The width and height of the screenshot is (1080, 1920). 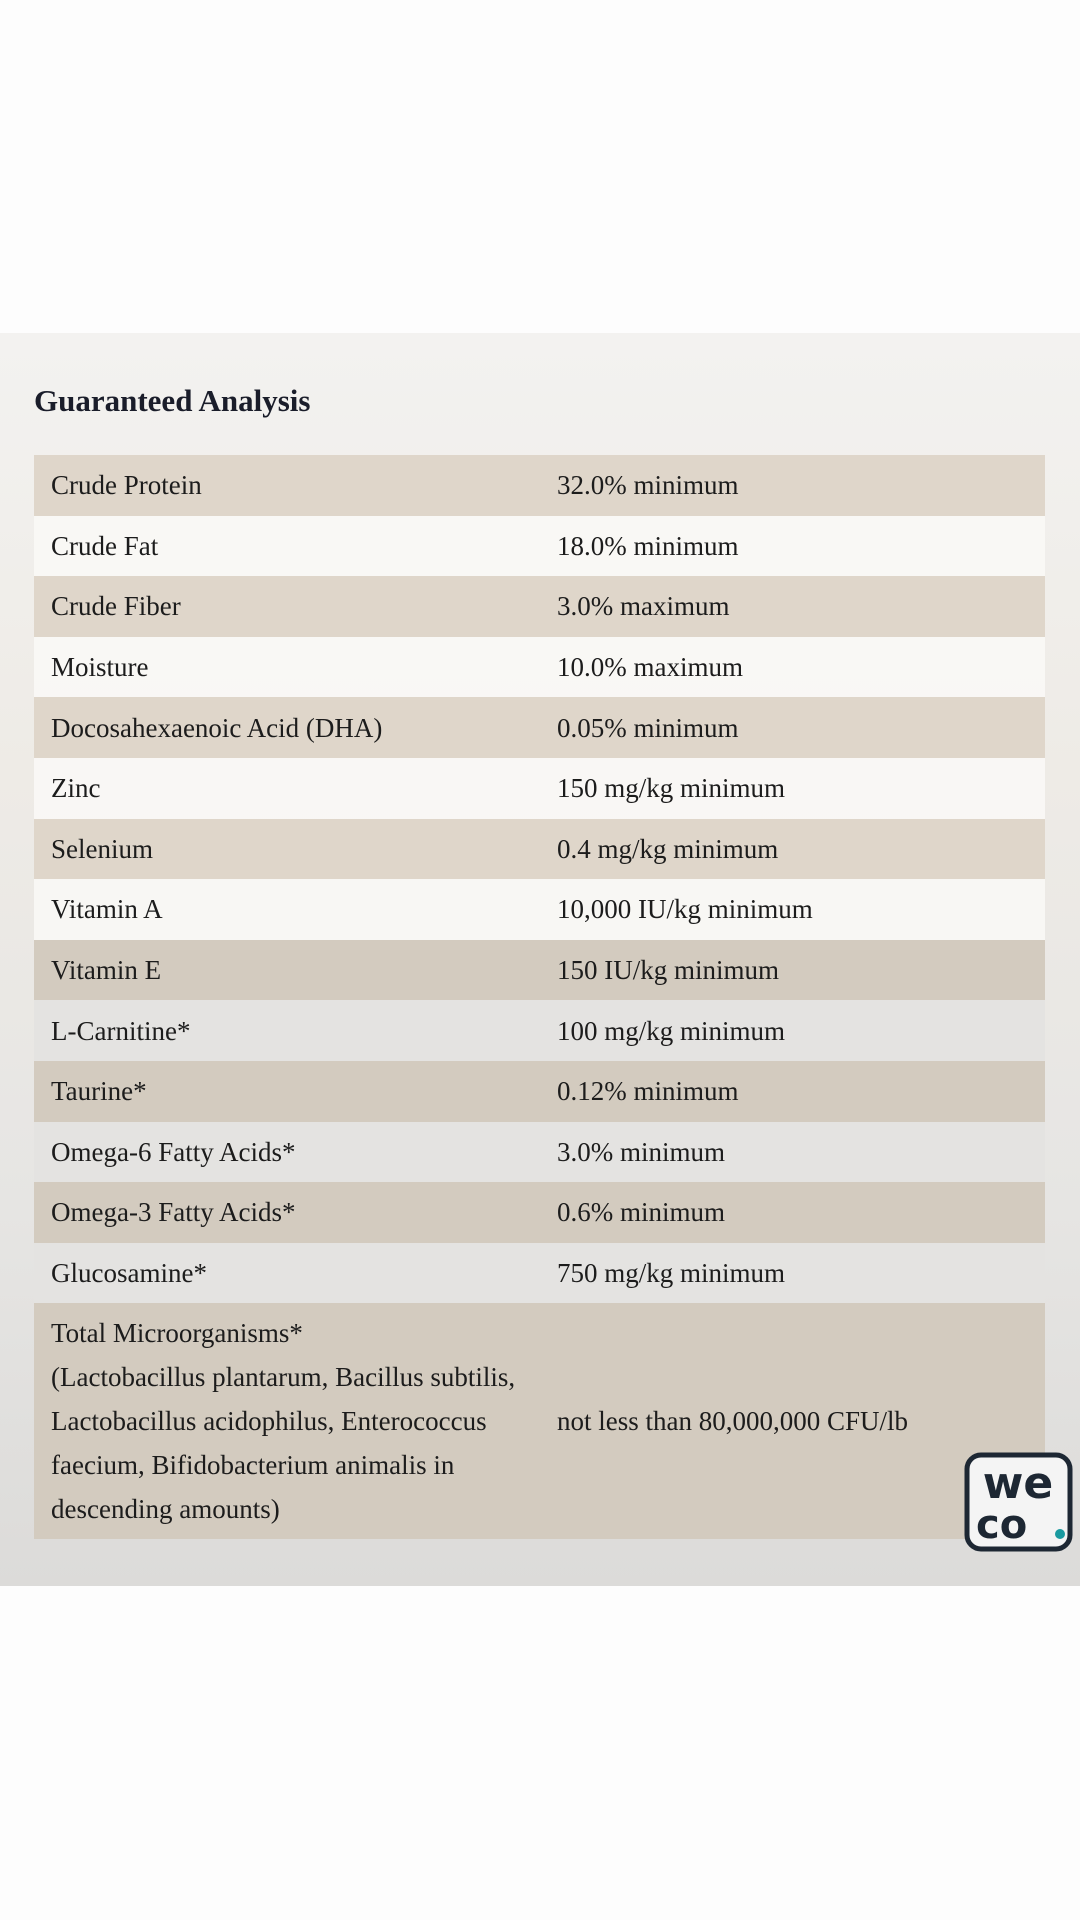 What do you see at coordinates (685, 909) in the screenshot?
I see `value-cell: 10,000 IU/kg minimum` at bounding box center [685, 909].